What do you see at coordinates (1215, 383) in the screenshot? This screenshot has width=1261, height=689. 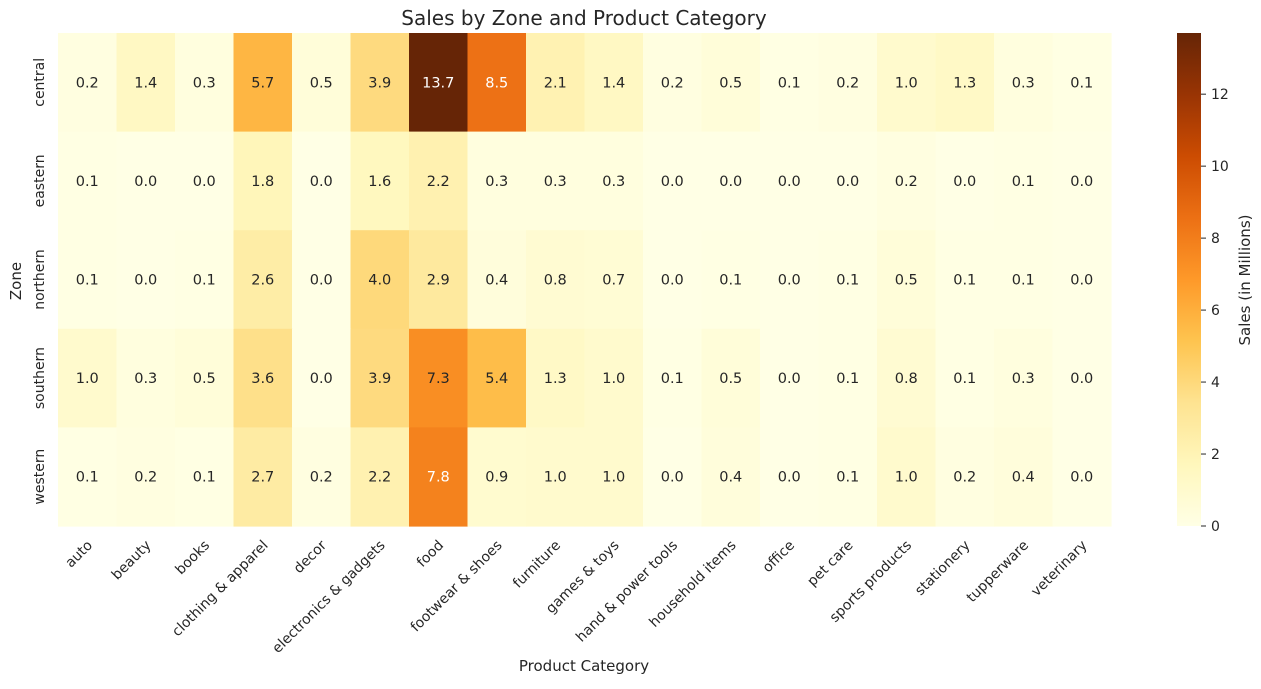 I see `colorbar-tick-label: 4` at bounding box center [1215, 383].